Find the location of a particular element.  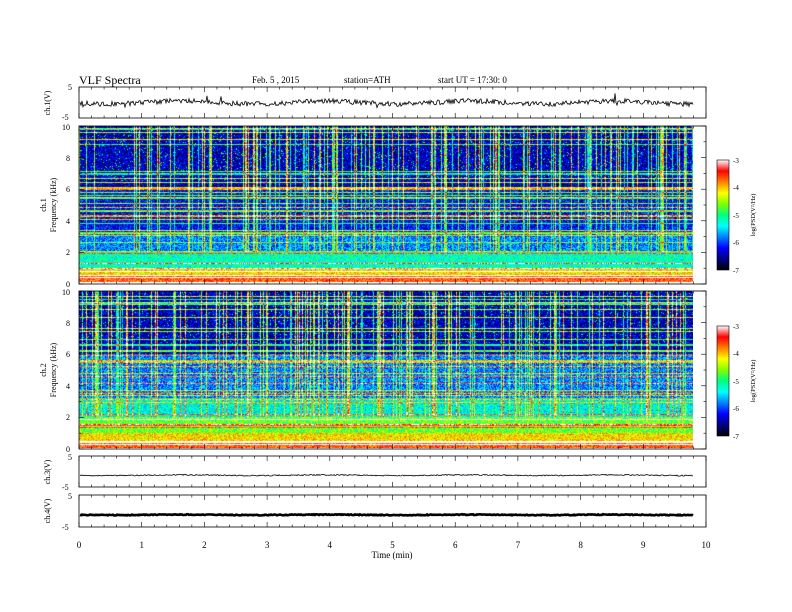

ch2-colorbar is located at coordinates (723, 381).